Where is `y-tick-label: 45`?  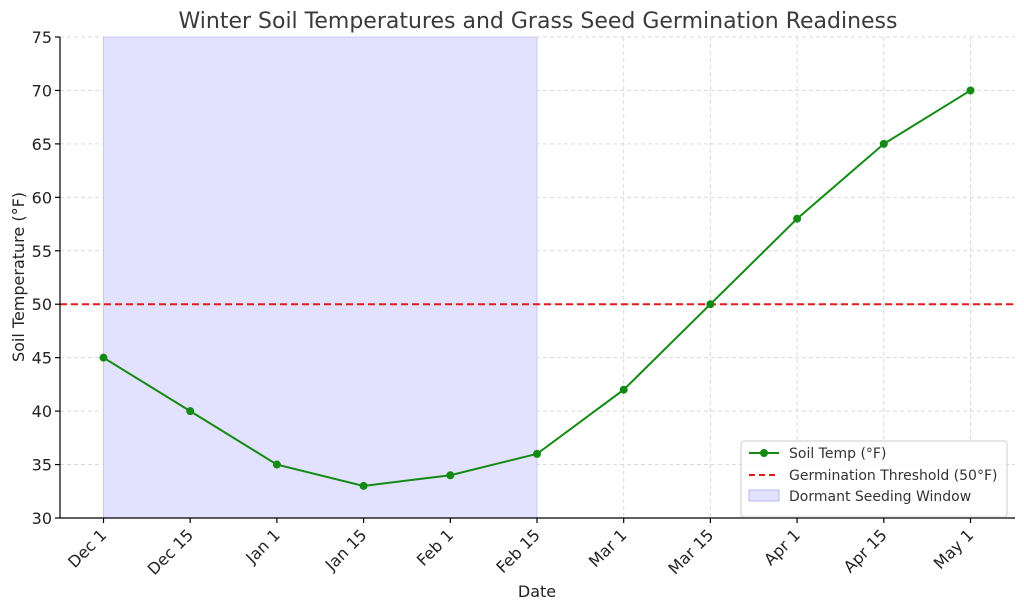 y-tick-label: 45 is located at coordinates (42, 358).